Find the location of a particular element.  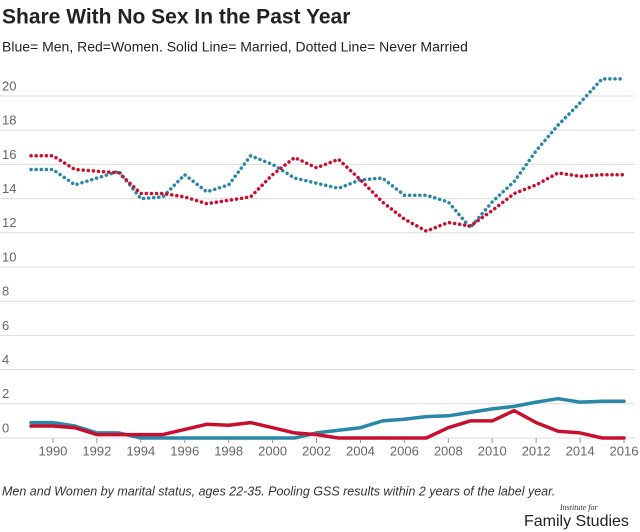

y-tick-label: 12 is located at coordinates (9, 222).